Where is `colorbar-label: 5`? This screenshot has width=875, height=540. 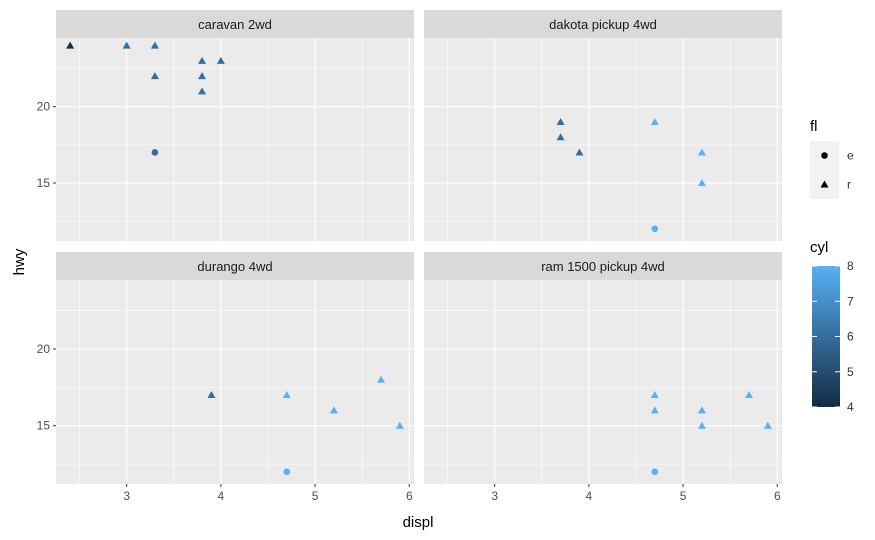 colorbar-label: 5 is located at coordinates (850, 372).